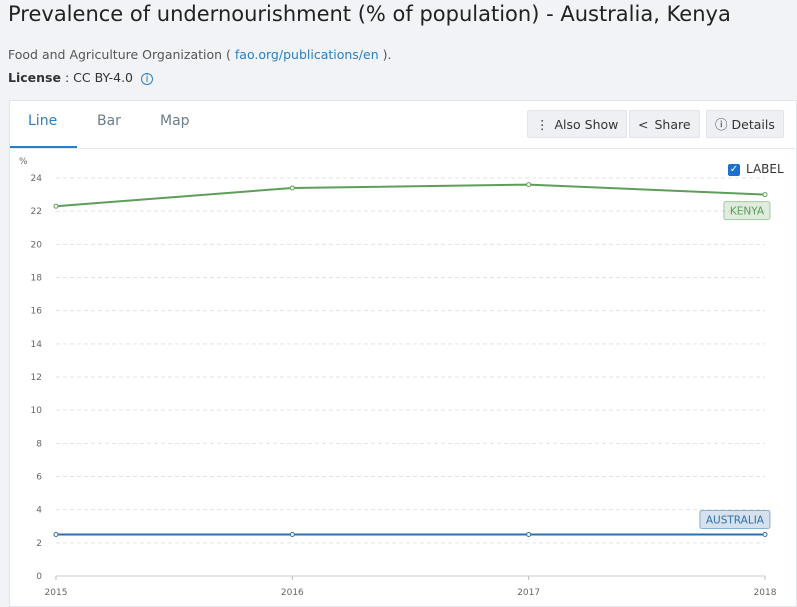 This screenshot has width=797, height=607. Describe the element at coordinates (36, 378) in the screenshot. I see `y-tick-label: 12` at that location.